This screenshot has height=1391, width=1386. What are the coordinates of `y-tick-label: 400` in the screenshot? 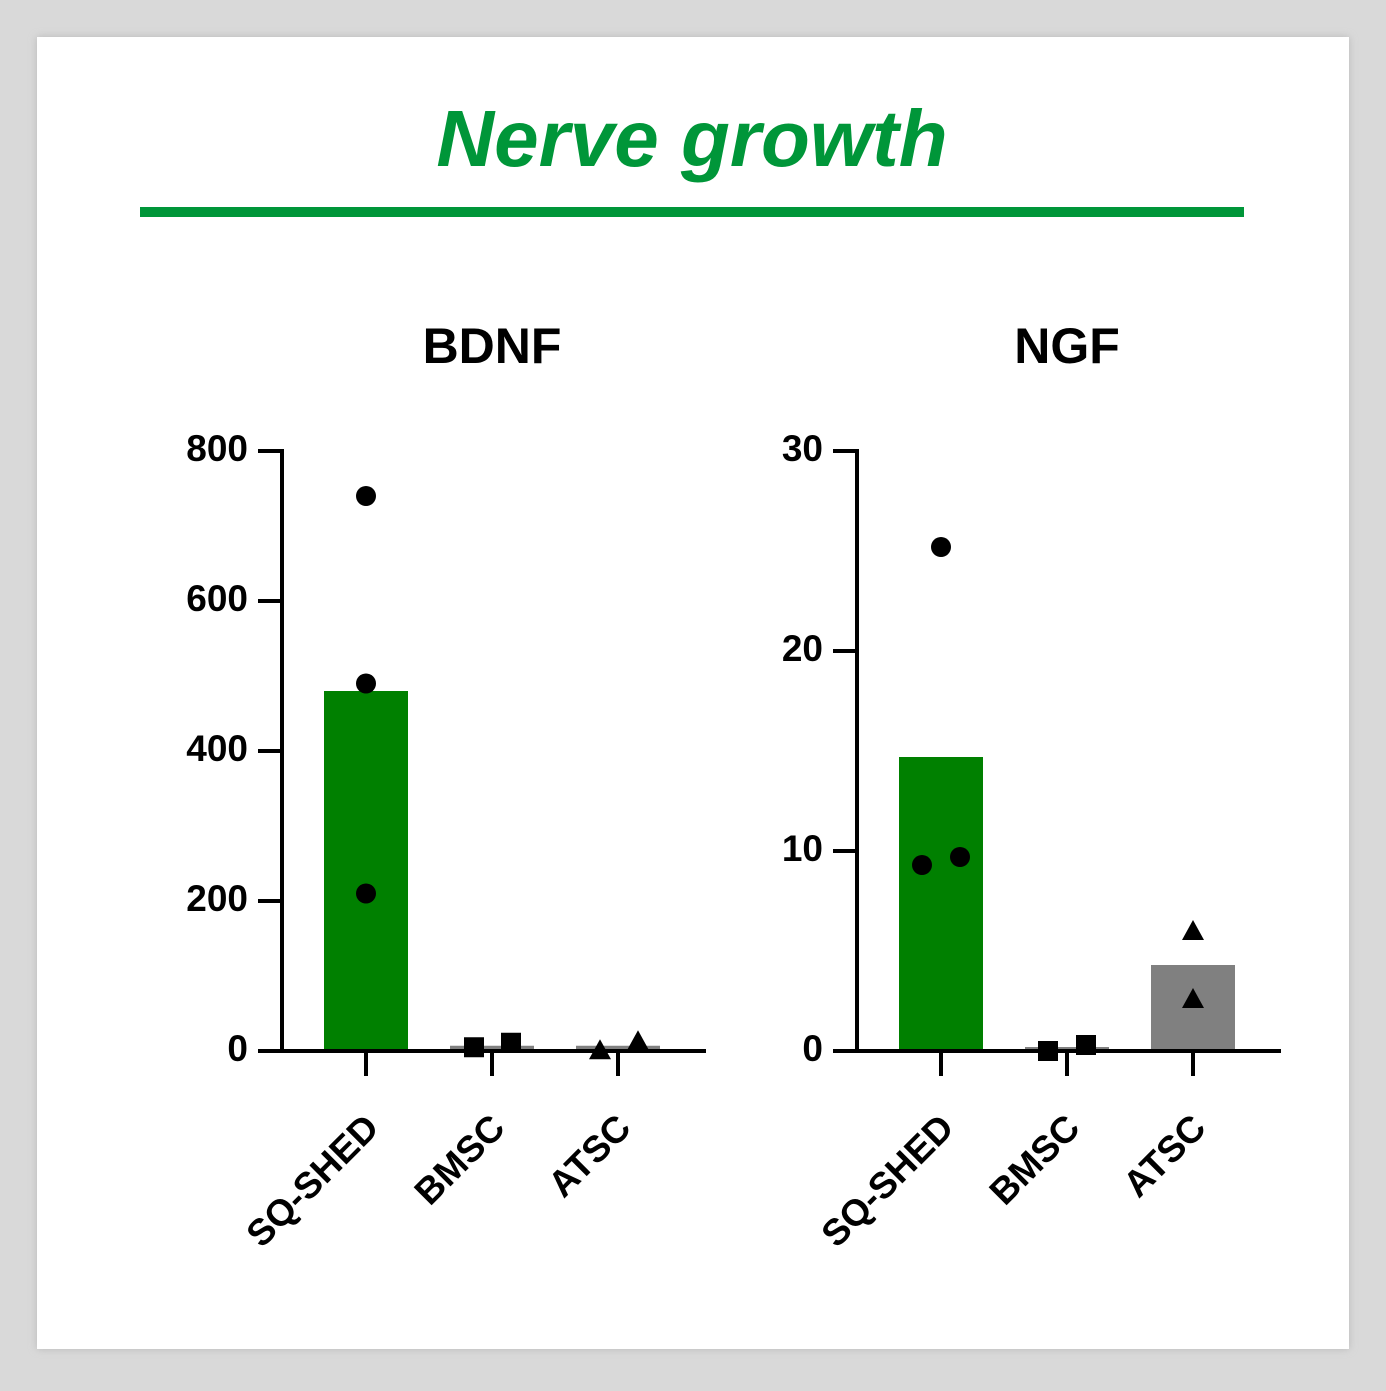 It's located at (217, 748).